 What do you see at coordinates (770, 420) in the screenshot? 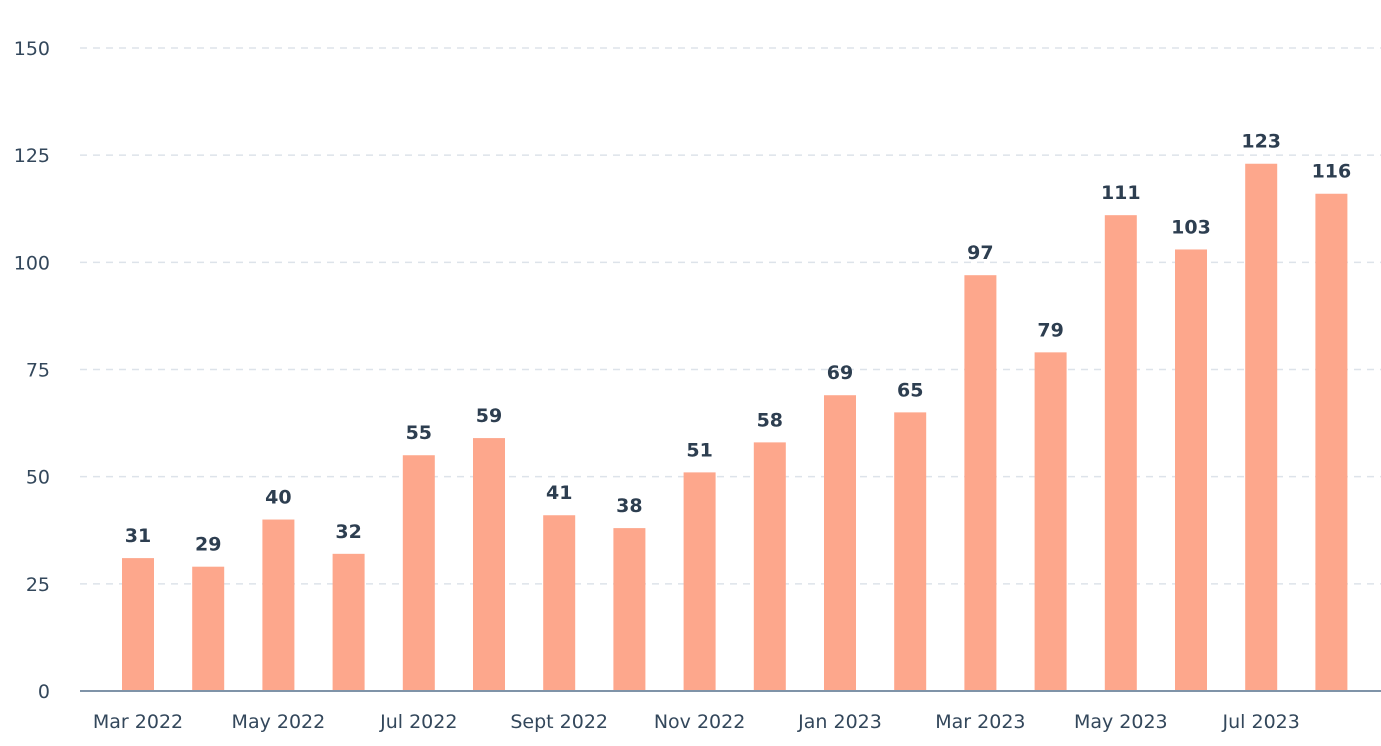
I see `data-label: 58` at bounding box center [770, 420].